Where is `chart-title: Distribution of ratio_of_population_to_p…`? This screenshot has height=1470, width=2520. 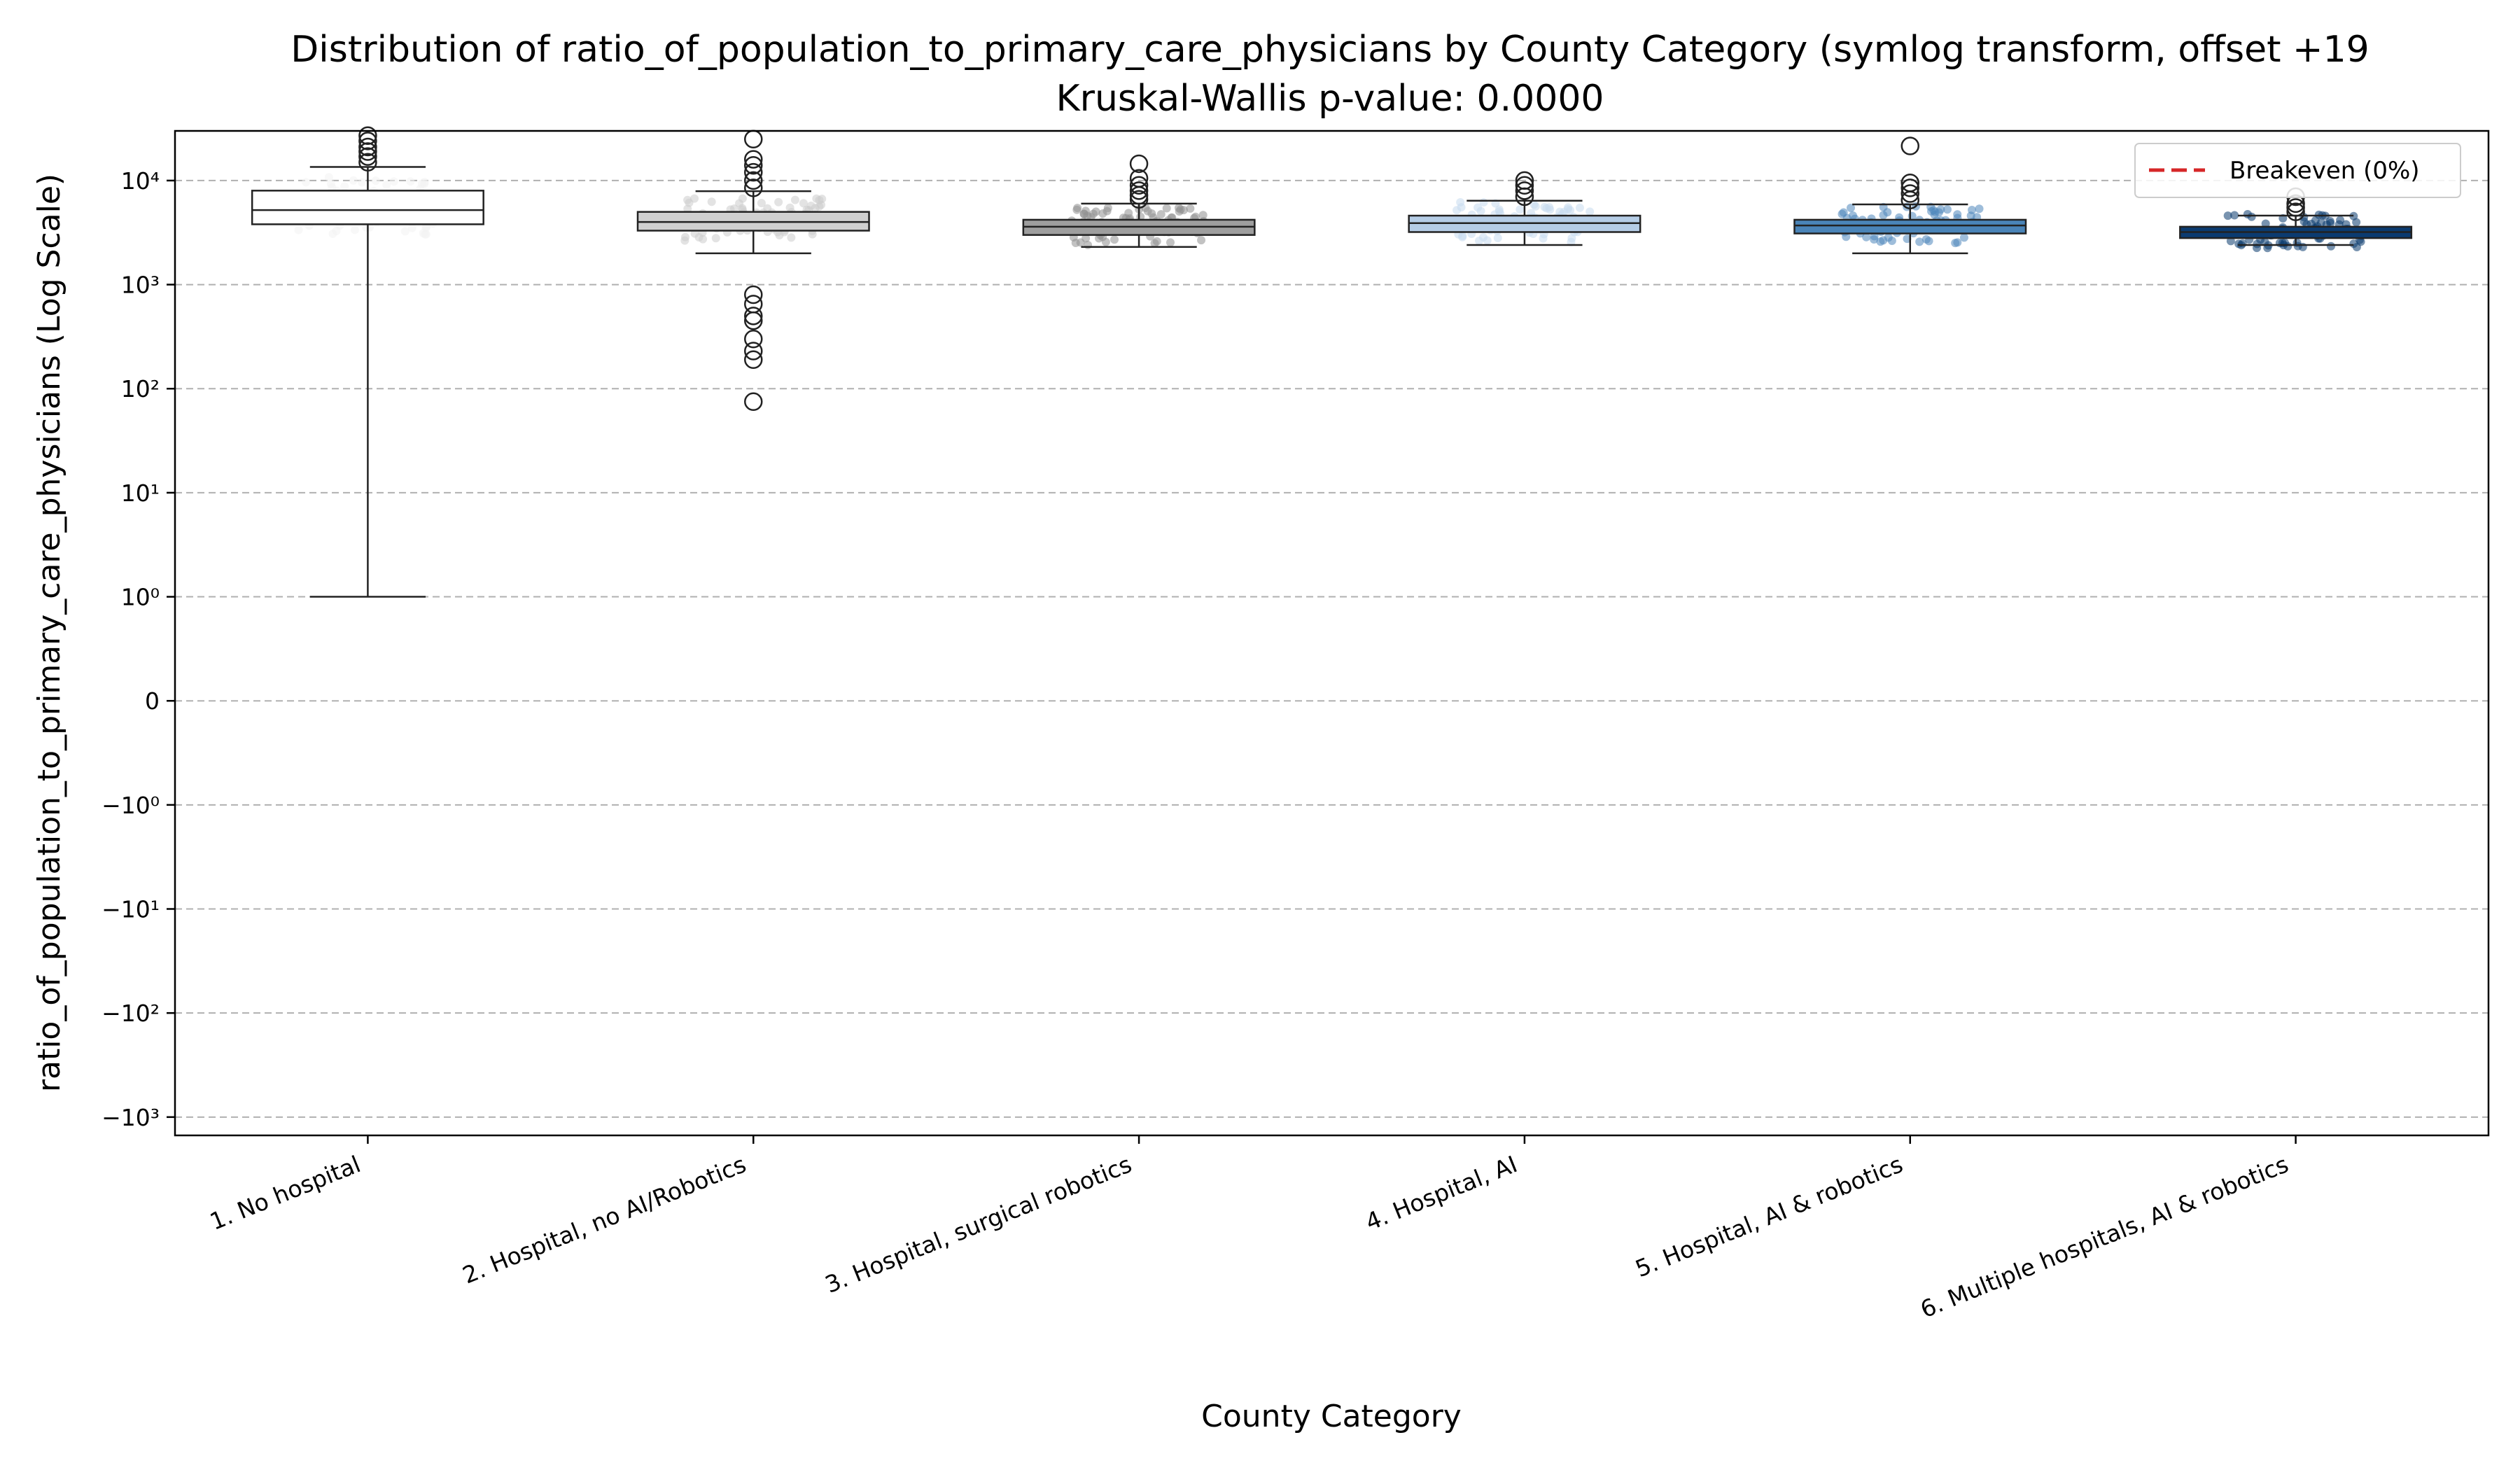 chart-title: Distribution of ratio_of_population_to_p… is located at coordinates (1329, 50).